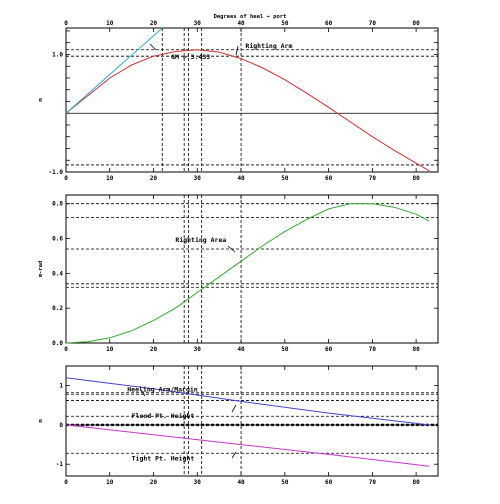  What do you see at coordinates (61, 386) in the screenshot?
I see `panel-3-ytick-label-2: 1` at bounding box center [61, 386].